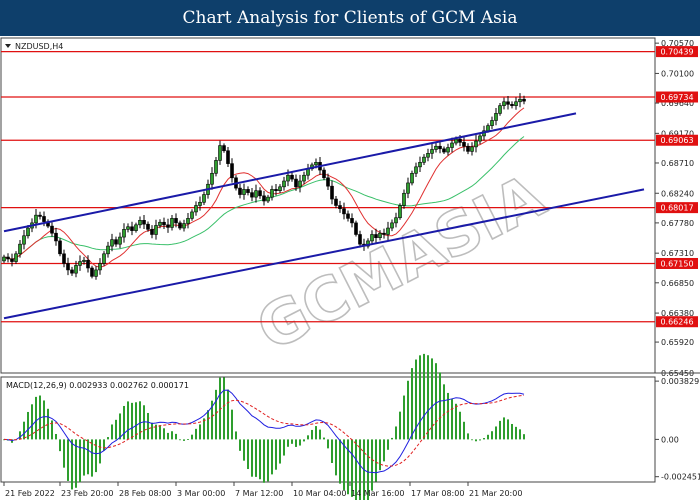  I want to click on level-label: 0.69063, so click(676, 140).